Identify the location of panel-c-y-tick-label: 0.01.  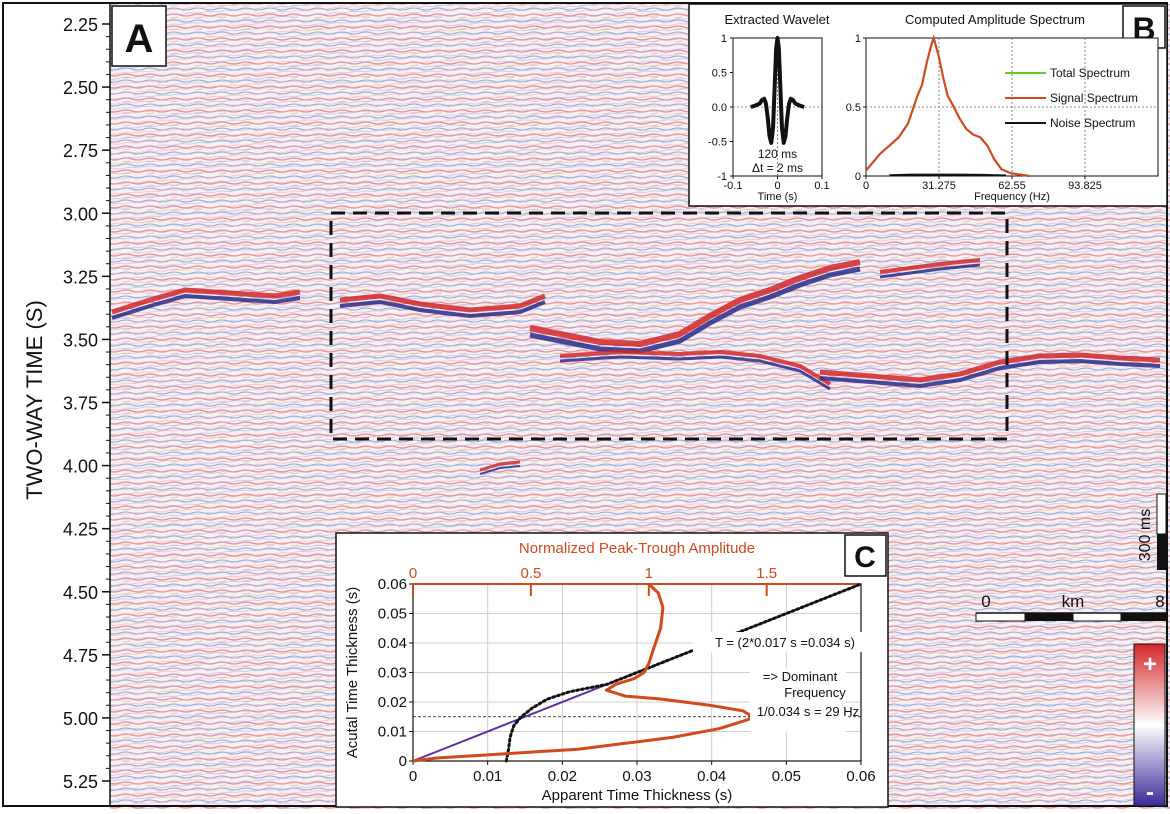
(392, 732).